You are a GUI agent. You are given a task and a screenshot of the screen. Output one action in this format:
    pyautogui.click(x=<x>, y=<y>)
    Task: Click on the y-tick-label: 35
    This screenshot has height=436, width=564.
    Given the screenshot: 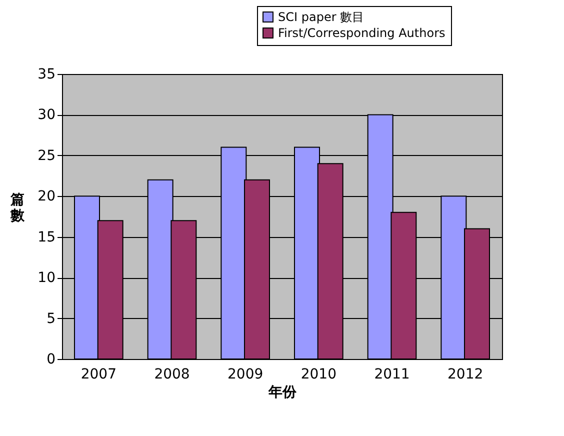 What is the action you would take?
    pyautogui.click(x=47, y=74)
    